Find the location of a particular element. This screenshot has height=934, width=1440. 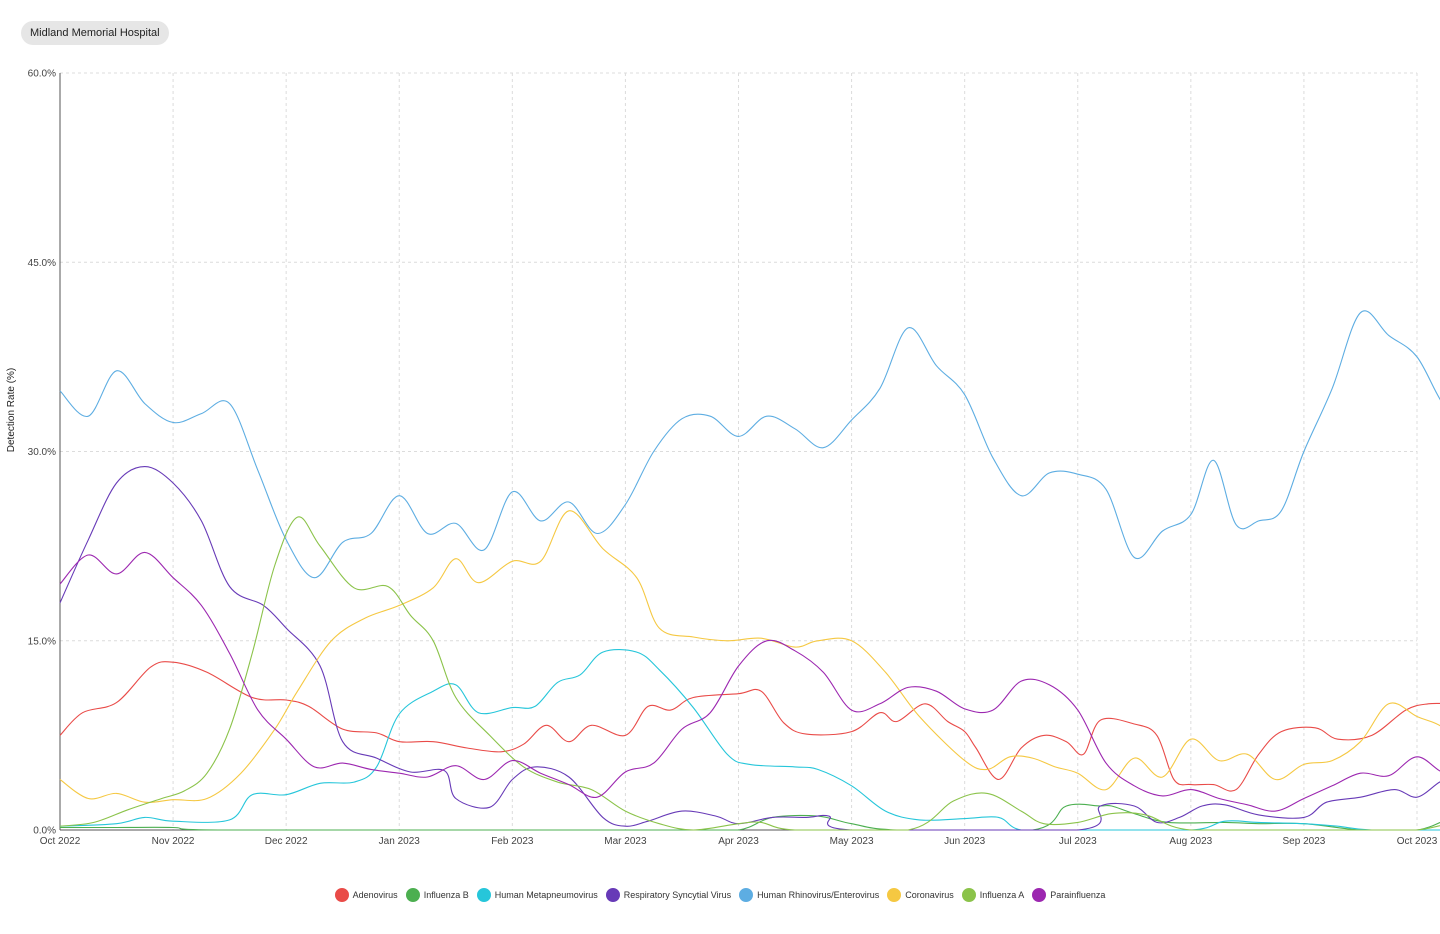

x-tick-label: Feb 2023 is located at coordinates (512, 841).